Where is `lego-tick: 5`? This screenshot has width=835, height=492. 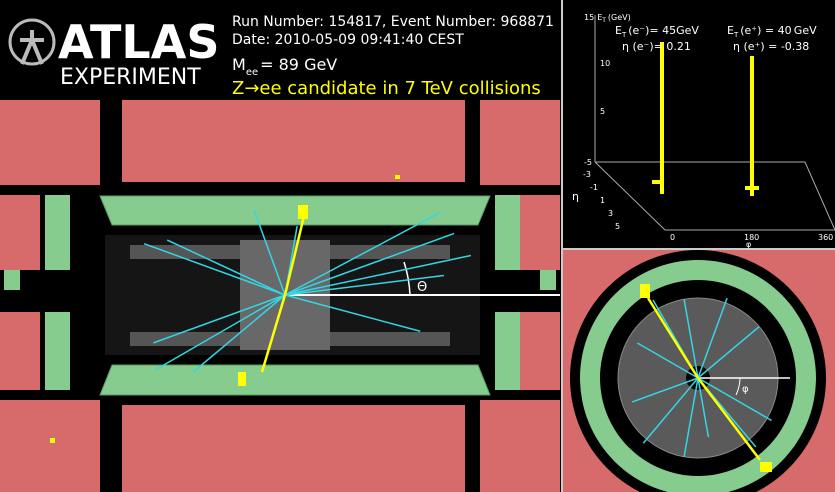
lego-tick: 5 is located at coordinates (602, 111).